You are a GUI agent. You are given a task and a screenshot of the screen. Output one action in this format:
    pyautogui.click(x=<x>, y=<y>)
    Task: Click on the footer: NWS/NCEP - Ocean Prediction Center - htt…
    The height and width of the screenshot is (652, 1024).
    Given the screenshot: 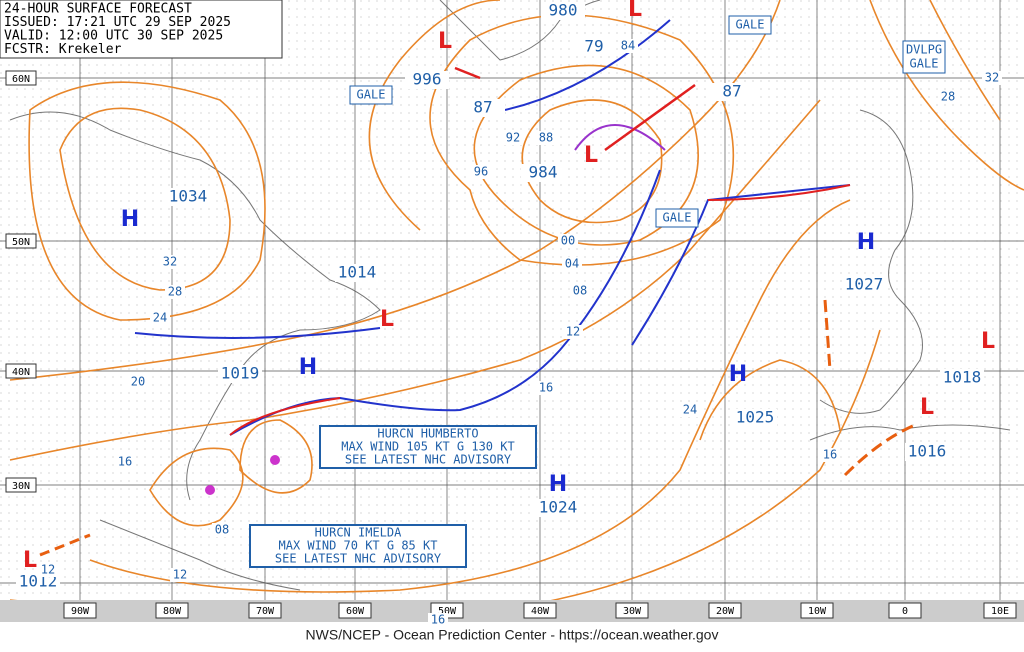 What is the action you would take?
    pyautogui.click(x=512, y=635)
    